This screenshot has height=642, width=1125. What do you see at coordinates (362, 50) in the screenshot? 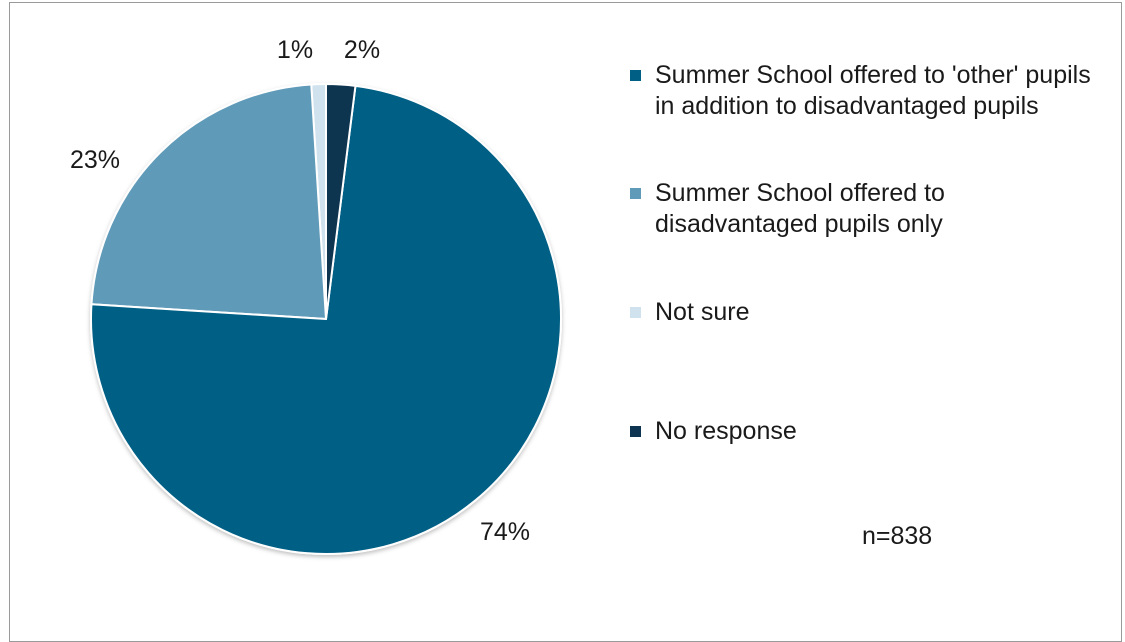
I see `slice-data-label: 2%` at bounding box center [362, 50].